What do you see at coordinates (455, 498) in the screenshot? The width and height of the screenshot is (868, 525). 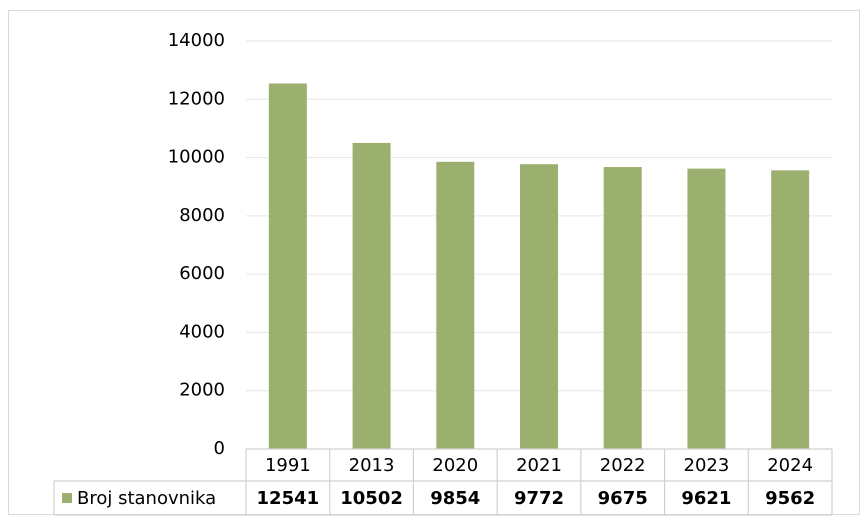 I see `table-value: 9854` at bounding box center [455, 498].